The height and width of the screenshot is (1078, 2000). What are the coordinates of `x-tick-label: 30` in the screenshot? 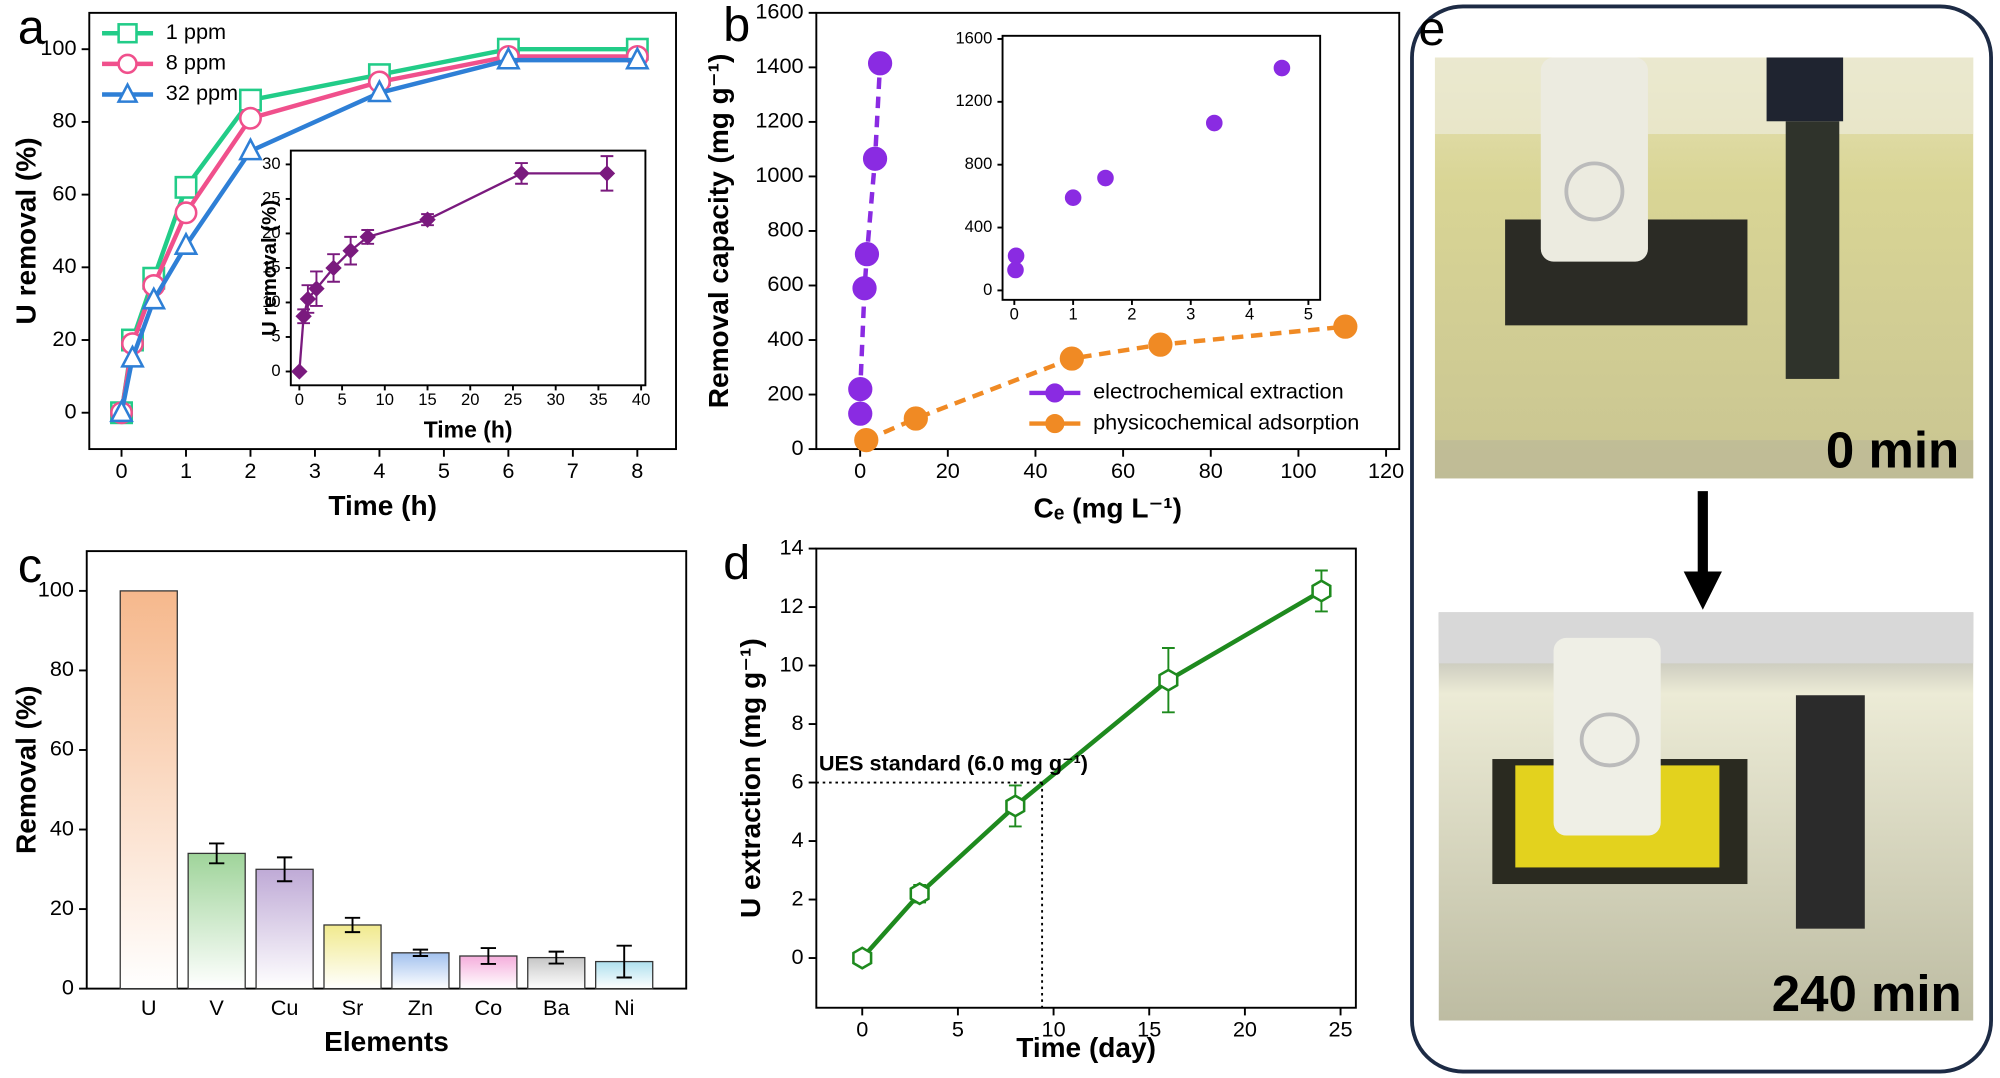 It's located at (555, 399).